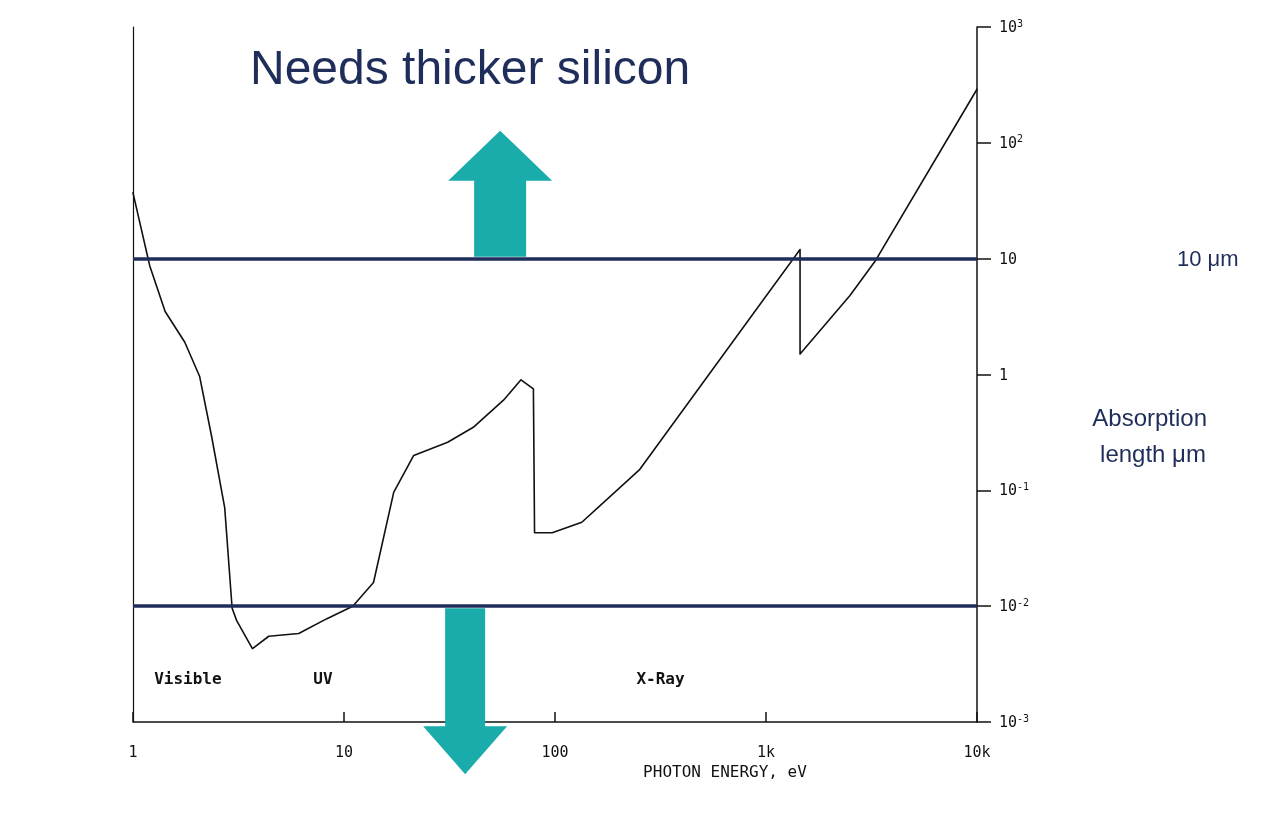 This screenshot has height=840, width=1279. What do you see at coordinates (766, 751) in the screenshot?
I see `x-tick-label: 1k` at bounding box center [766, 751].